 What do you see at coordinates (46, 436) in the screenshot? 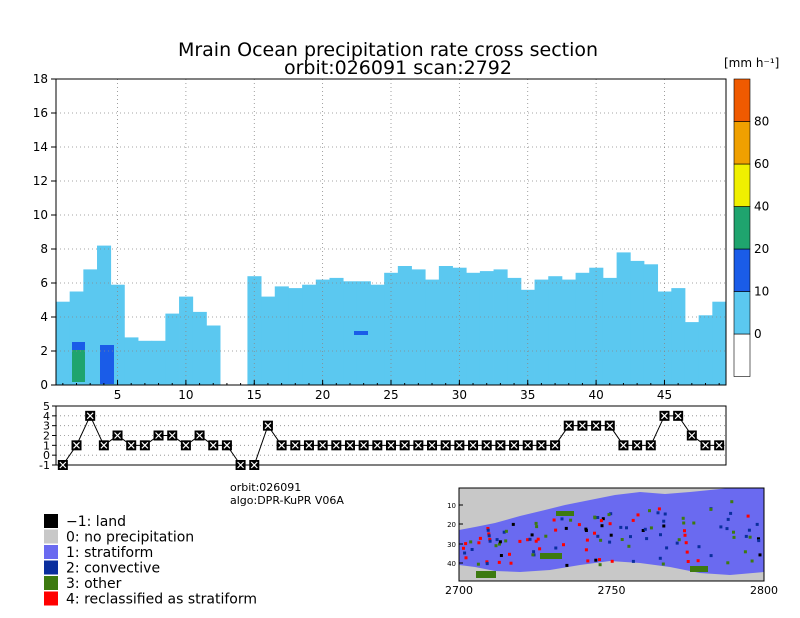
I see `strip-y-label: 2` at bounding box center [46, 436].